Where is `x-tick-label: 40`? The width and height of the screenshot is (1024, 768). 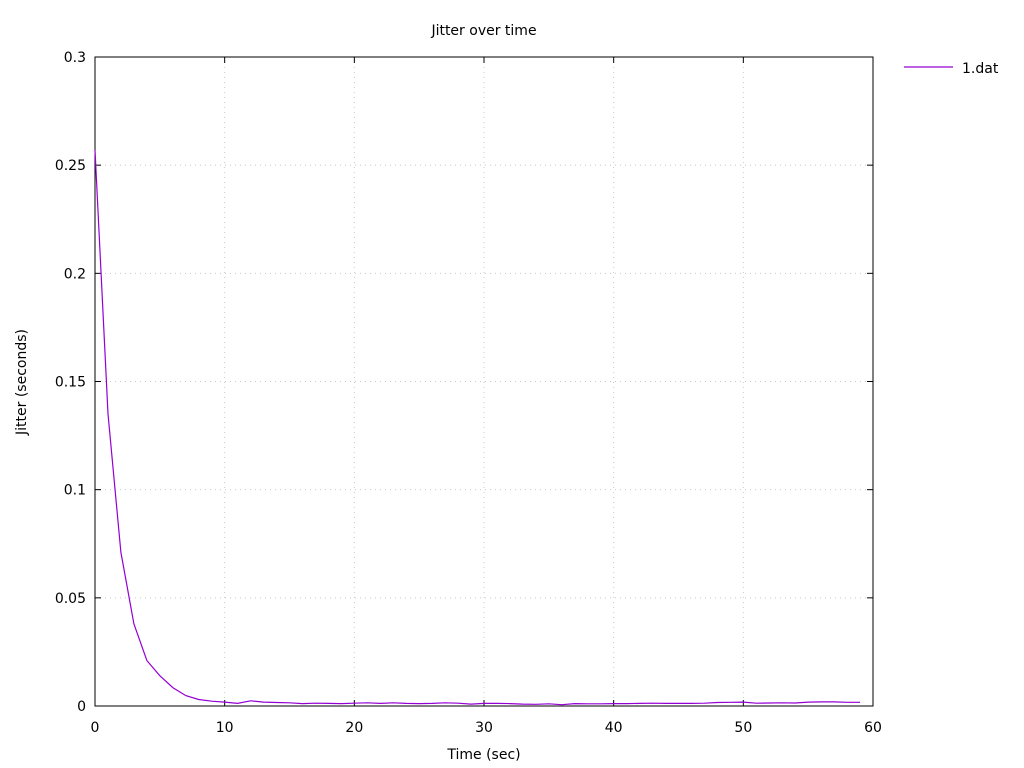
x-tick-label: 40 is located at coordinates (614, 728).